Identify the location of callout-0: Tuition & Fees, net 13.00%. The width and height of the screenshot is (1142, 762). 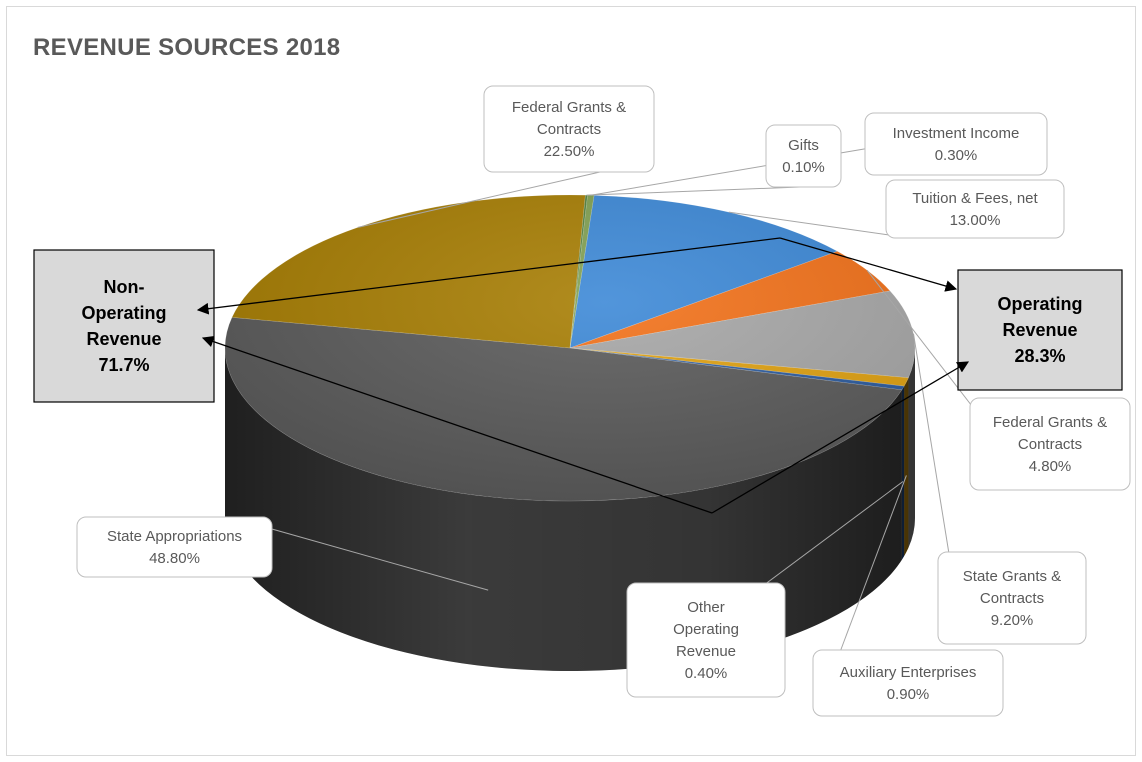
(975, 209).